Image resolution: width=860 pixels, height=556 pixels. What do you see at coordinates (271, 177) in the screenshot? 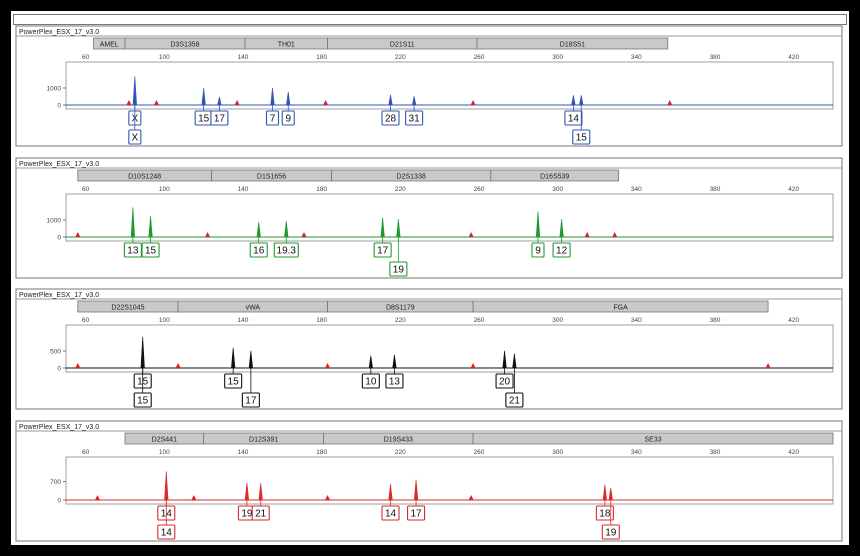
I see `locus-label: D1S1656` at bounding box center [271, 177].